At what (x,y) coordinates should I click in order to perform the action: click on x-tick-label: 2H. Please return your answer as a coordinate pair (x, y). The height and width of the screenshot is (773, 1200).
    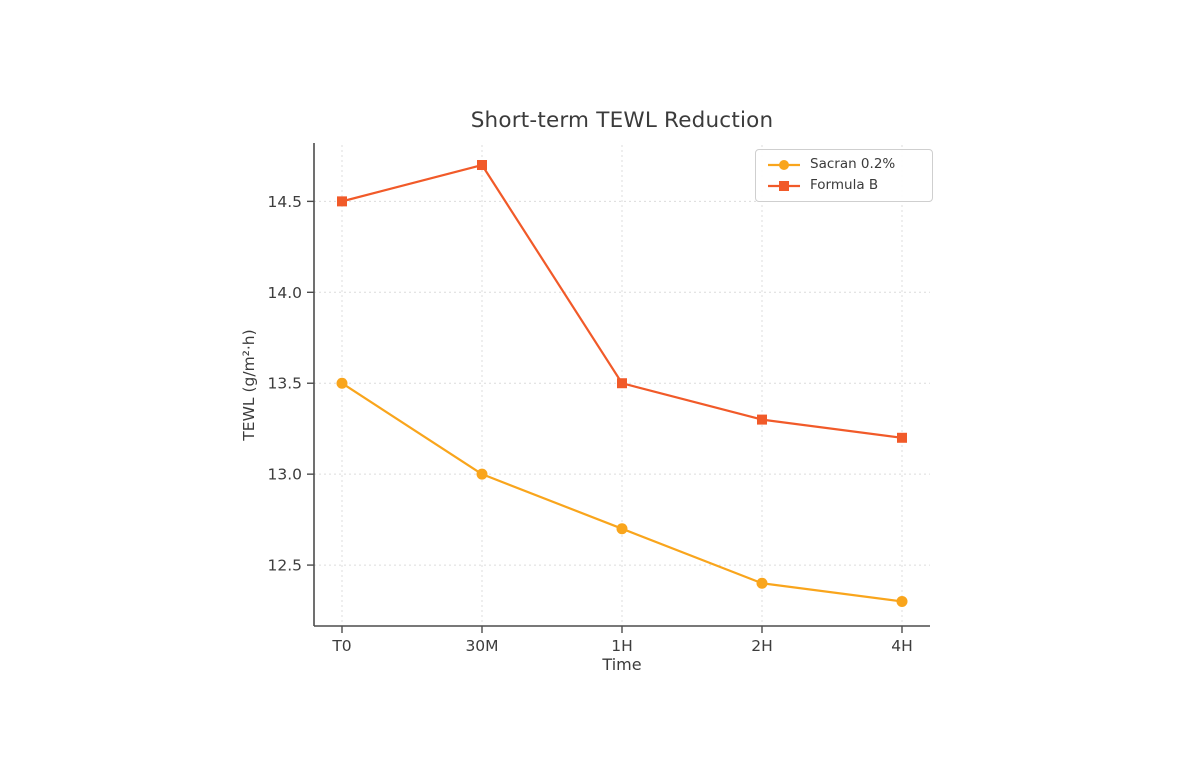
    Looking at the image, I should click on (762, 646).